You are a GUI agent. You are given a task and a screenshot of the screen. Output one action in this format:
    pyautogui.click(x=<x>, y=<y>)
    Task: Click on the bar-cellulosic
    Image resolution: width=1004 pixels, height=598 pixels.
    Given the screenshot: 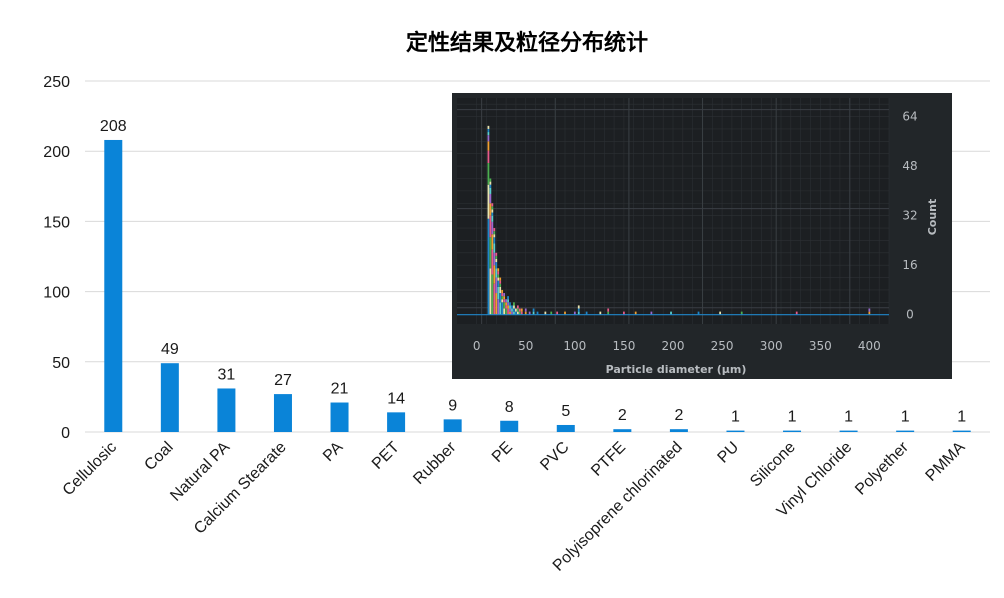 What is the action you would take?
    pyautogui.click(x=113, y=285)
    